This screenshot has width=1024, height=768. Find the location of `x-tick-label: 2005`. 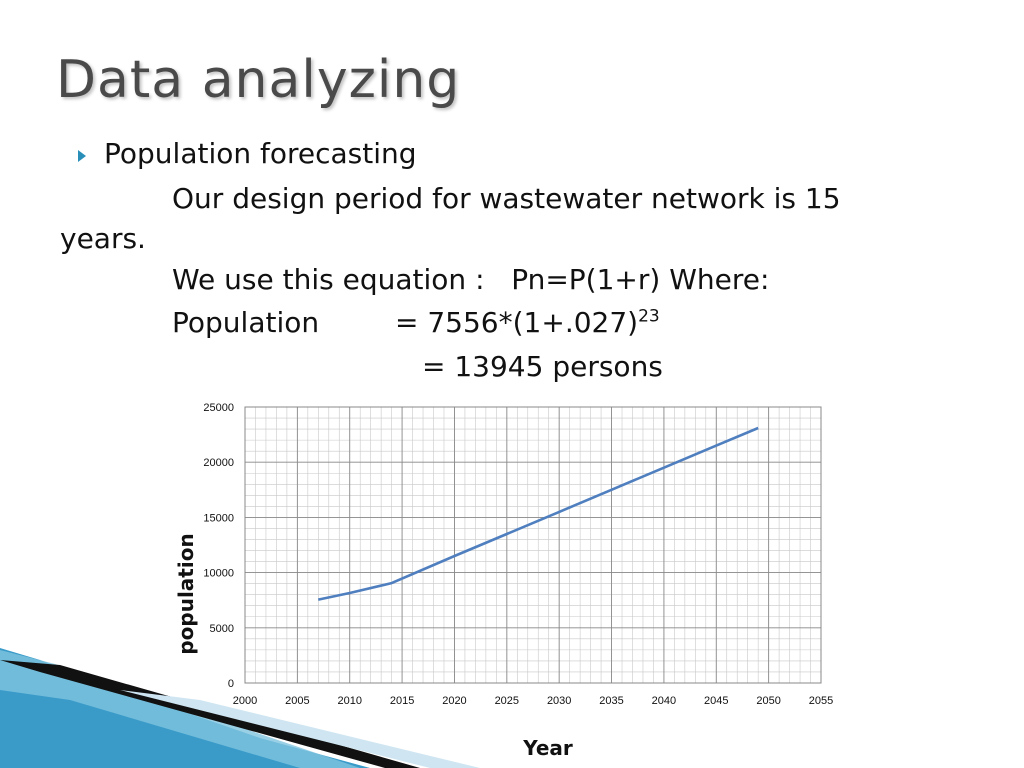

x-tick-label: 2005 is located at coordinates (297, 701).